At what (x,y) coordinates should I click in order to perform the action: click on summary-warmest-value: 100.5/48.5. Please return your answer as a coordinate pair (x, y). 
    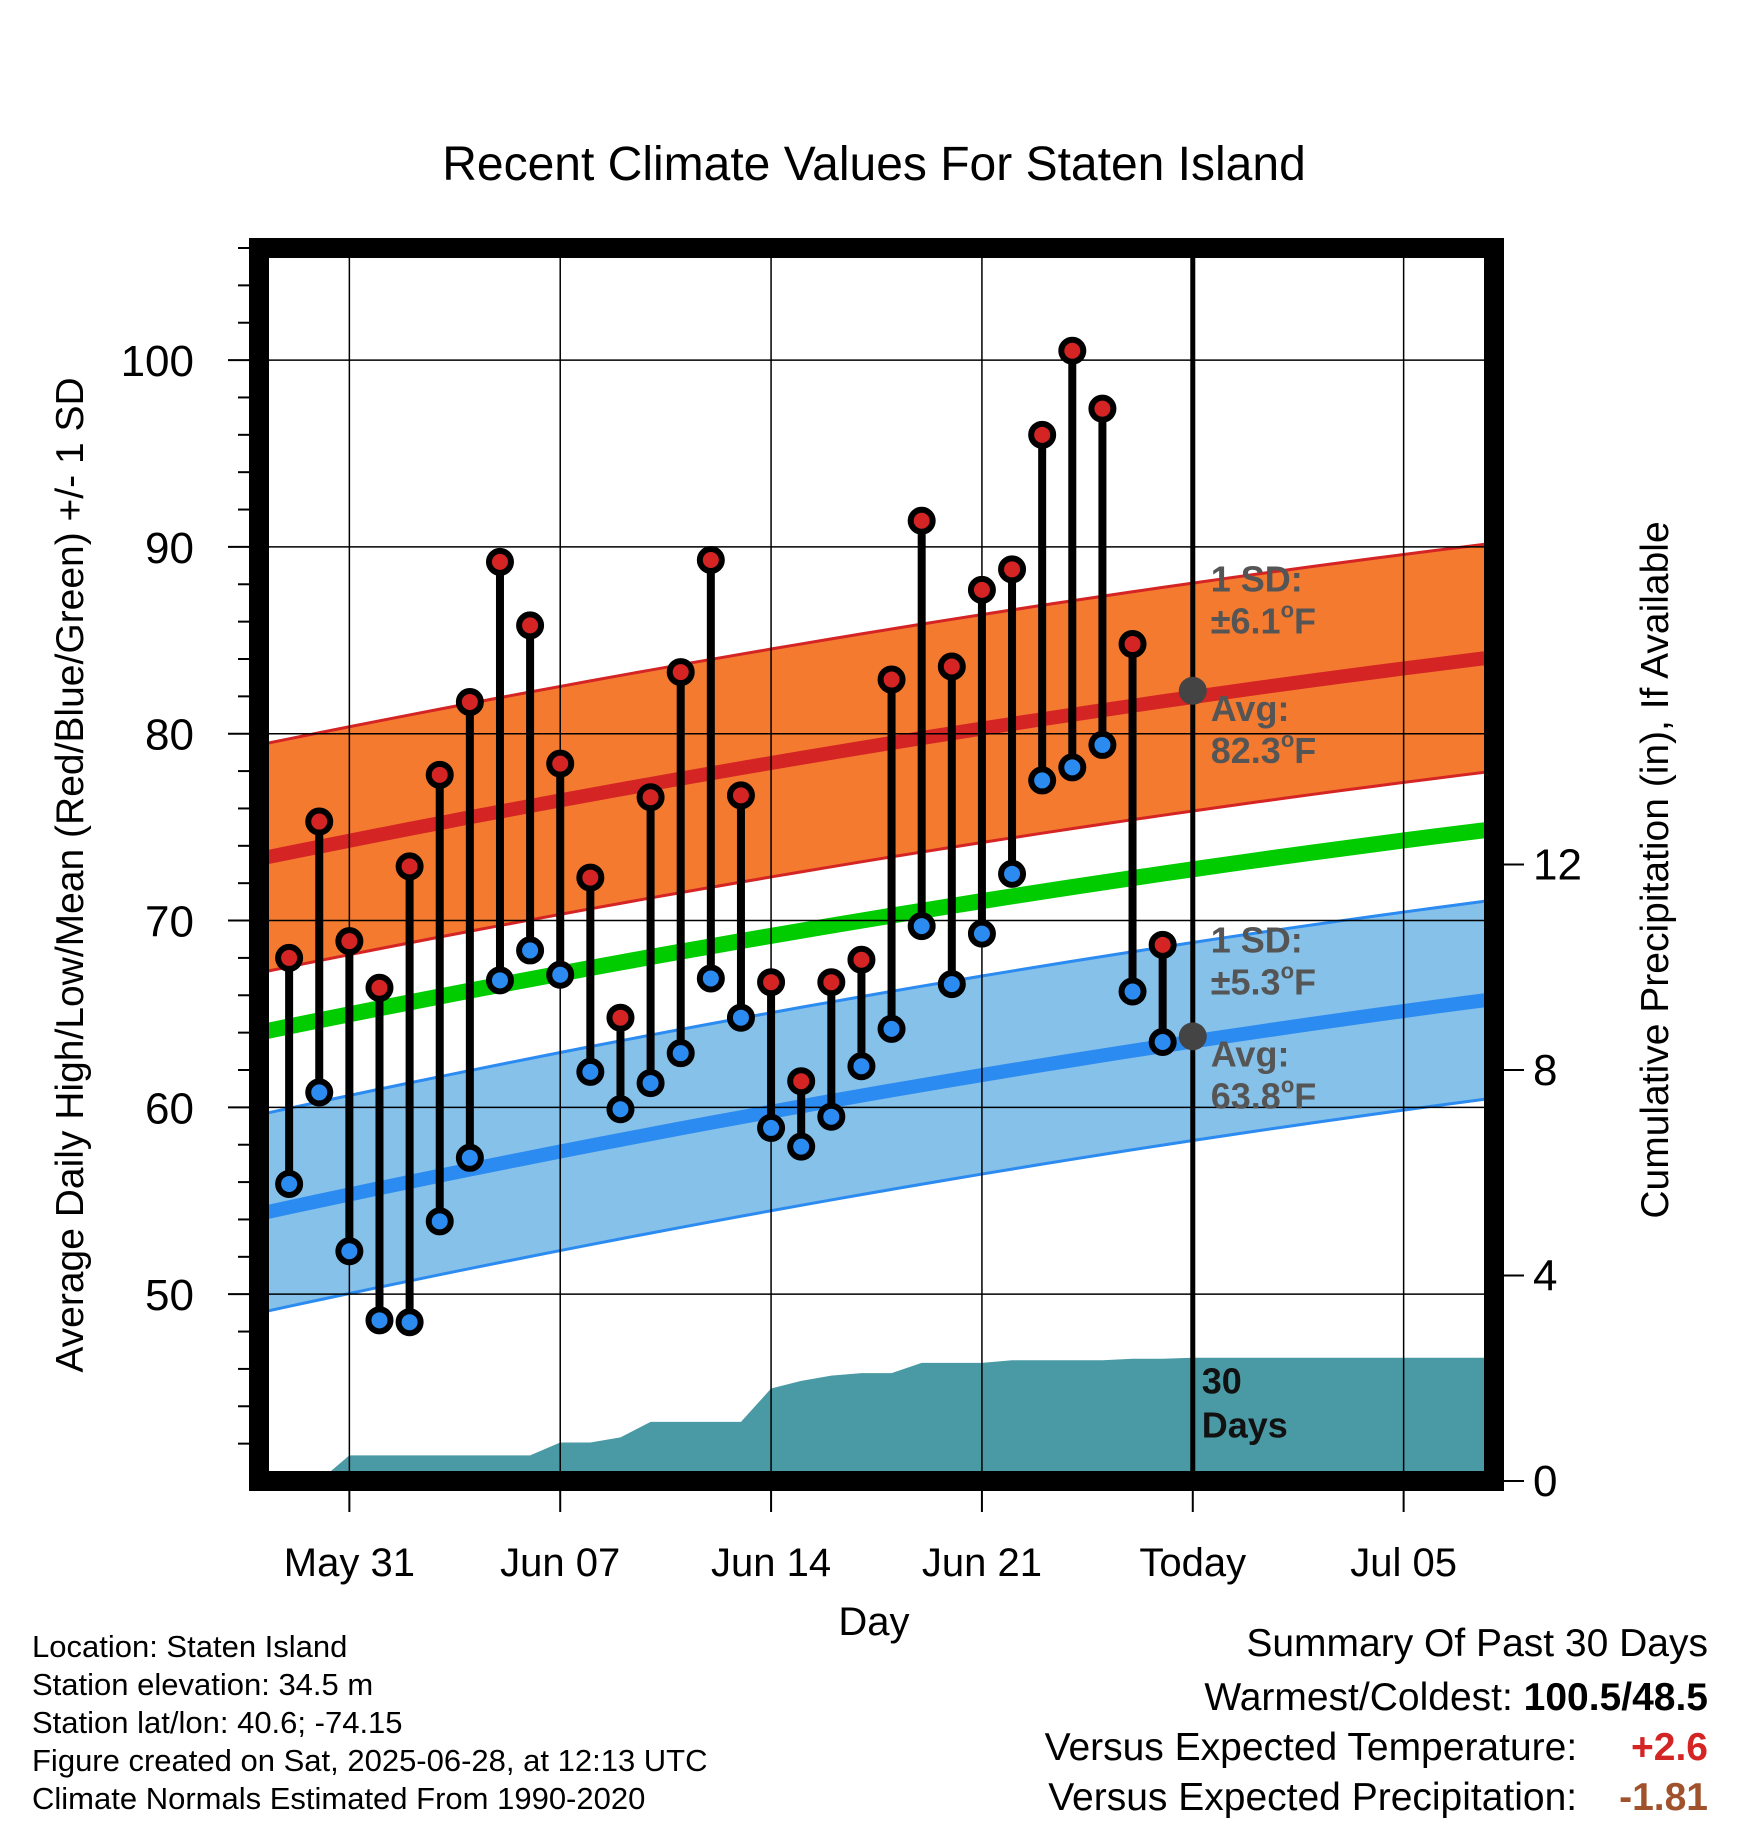
    Looking at the image, I should click on (1615, 1697).